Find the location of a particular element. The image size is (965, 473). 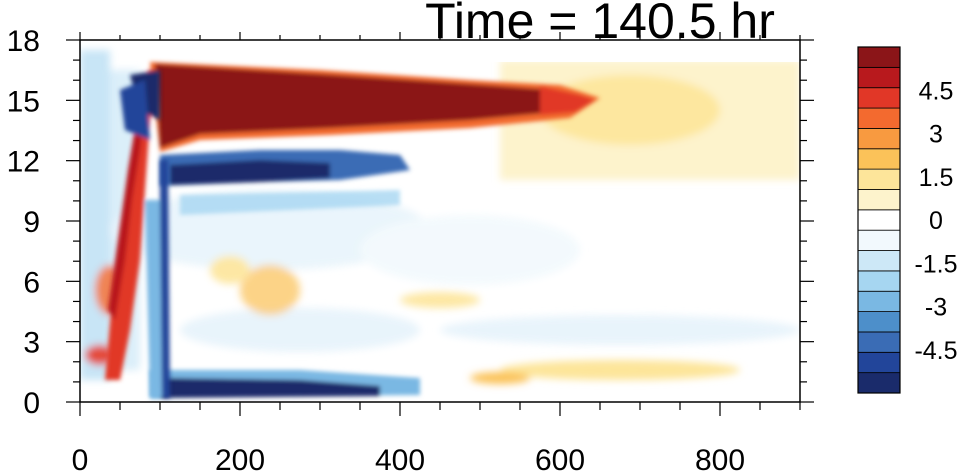

y-tick-label: 3 is located at coordinates (31, 343).